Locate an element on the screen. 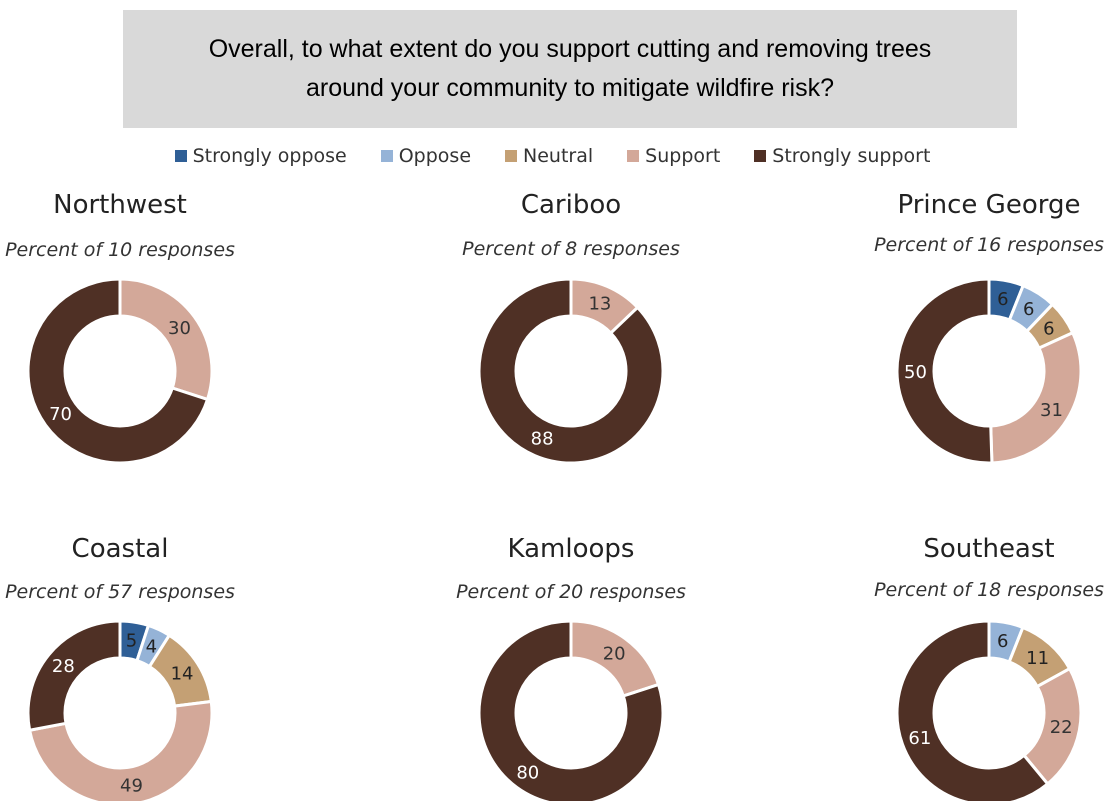  donut-data-label: 70 is located at coordinates (60, 414).